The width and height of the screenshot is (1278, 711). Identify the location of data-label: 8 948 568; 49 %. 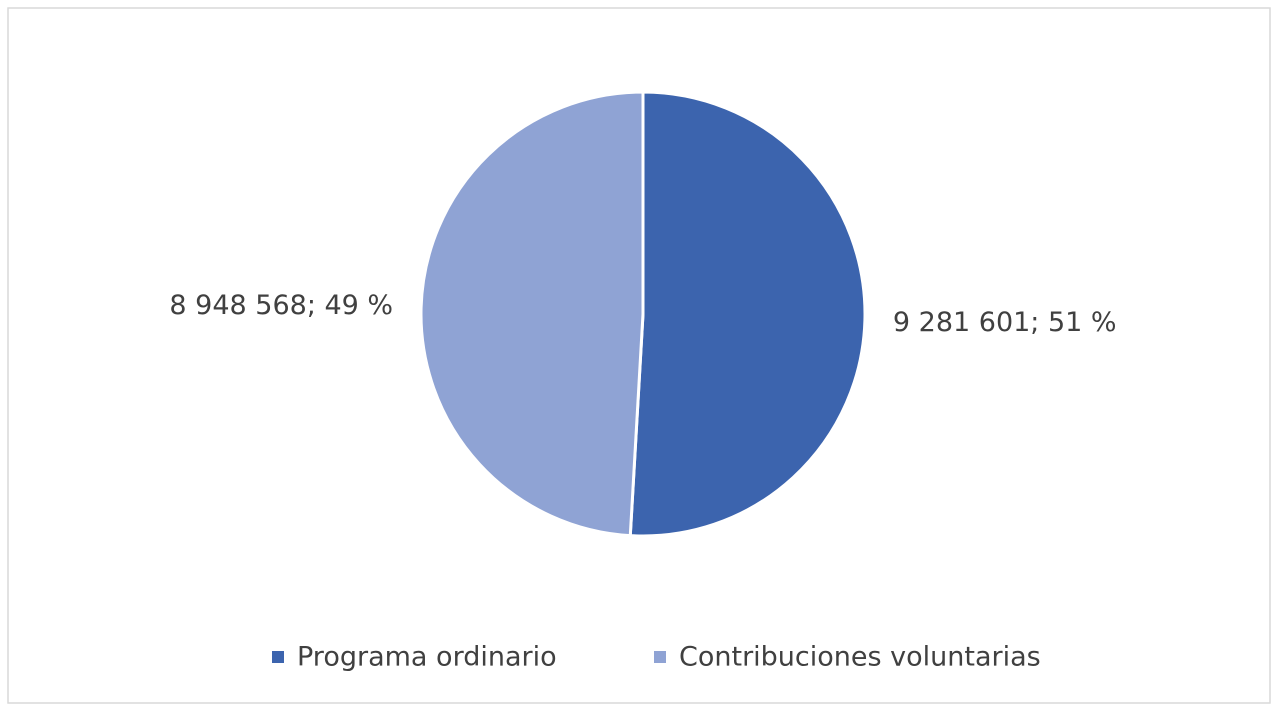
(281, 305).